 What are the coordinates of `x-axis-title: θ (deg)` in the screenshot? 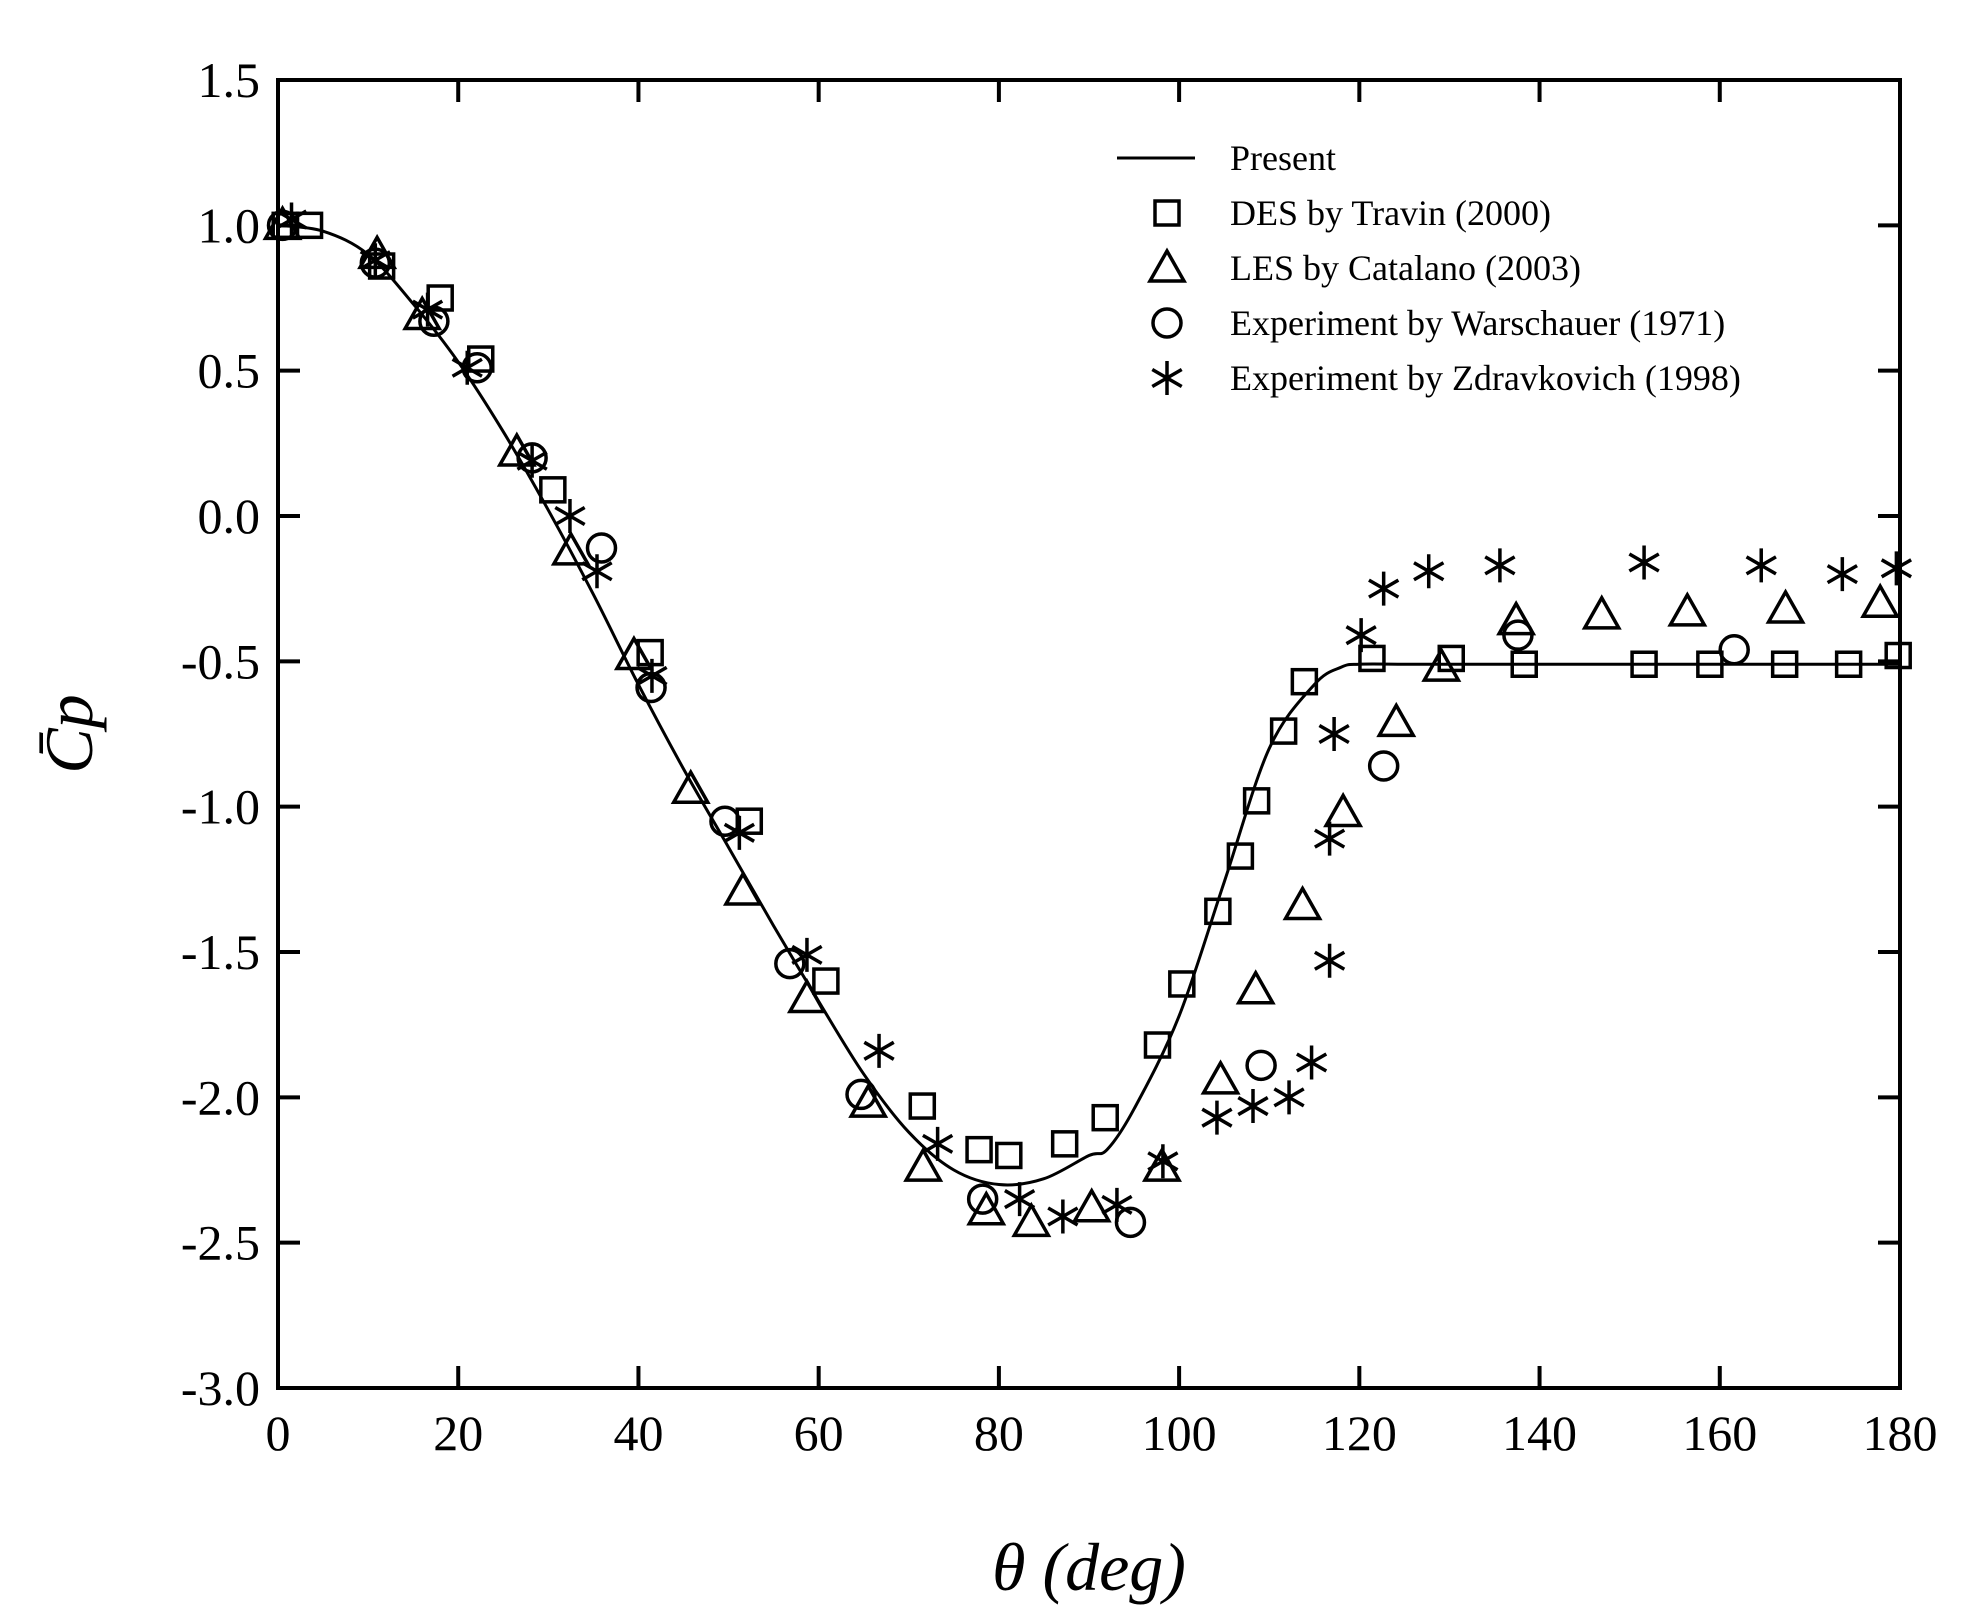 It's located at (1089, 1567).